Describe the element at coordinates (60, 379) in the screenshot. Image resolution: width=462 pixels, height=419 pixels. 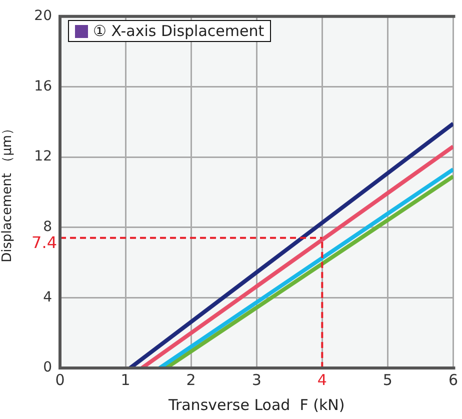
I see `x-tick-label: 0` at that location.